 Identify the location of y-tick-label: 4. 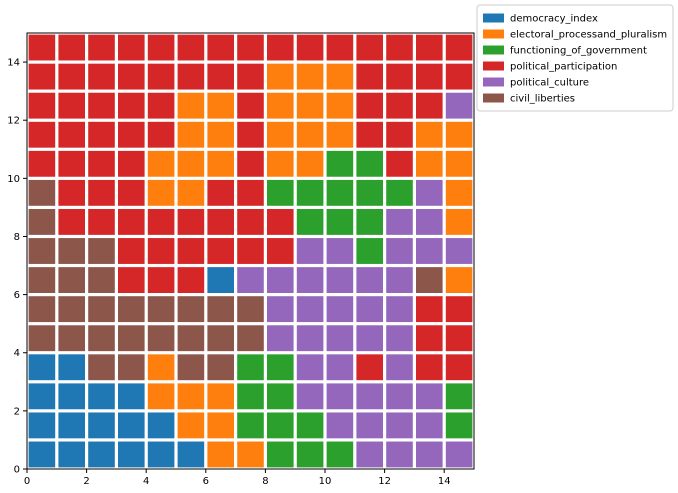
(17, 353).